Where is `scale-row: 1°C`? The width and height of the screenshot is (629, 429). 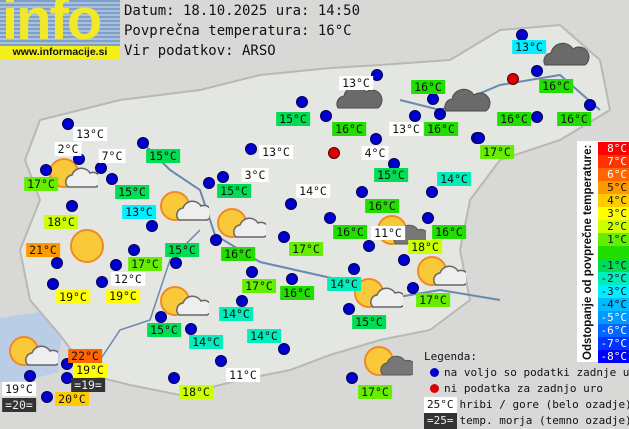
scale-row: 1°C is located at coordinates (613, 239).